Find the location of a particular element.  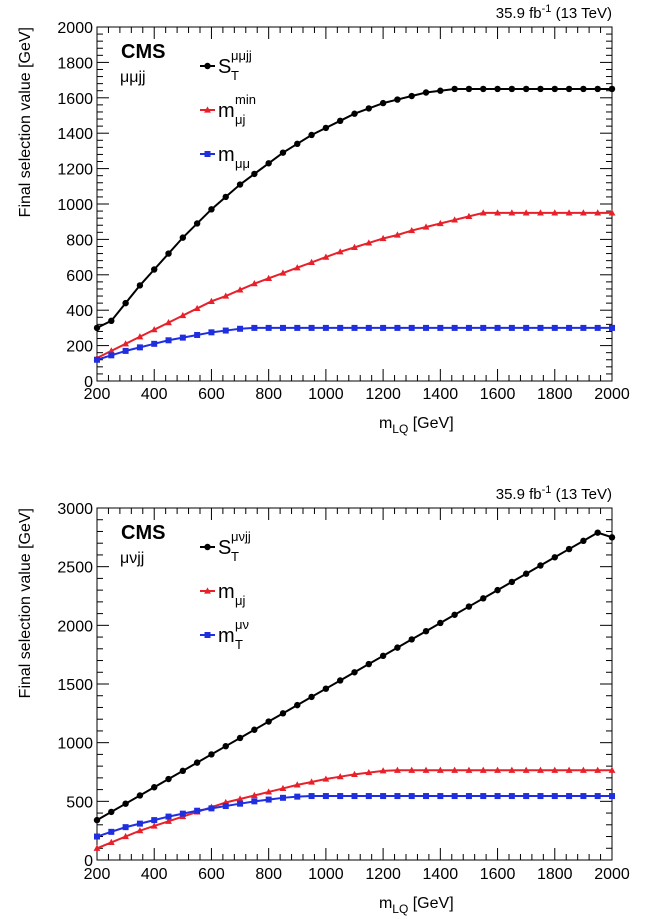

x-axis-title: mLQ [GeV] is located at coordinates (416, 905).